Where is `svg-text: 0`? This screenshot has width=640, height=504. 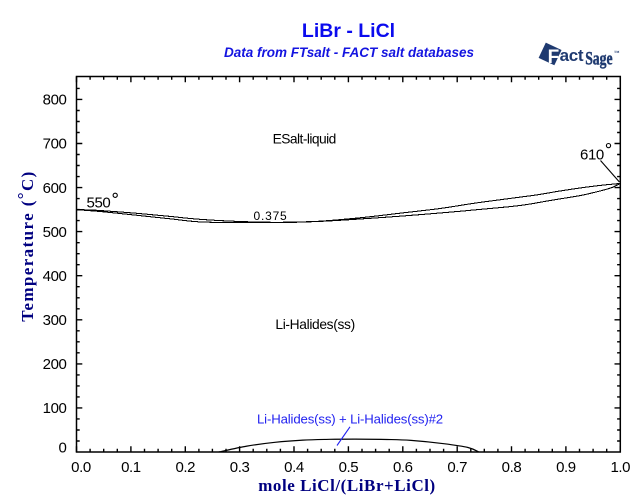 svg-text: 0 is located at coordinates (63, 448).